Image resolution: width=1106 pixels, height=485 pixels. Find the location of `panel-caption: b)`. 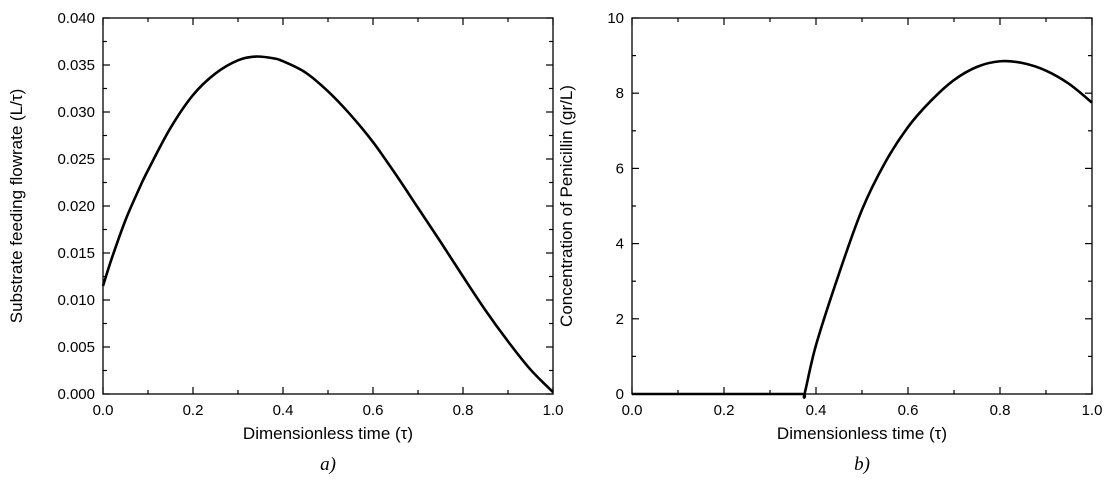

panel-caption: b) is located at coordinates (862, 464).